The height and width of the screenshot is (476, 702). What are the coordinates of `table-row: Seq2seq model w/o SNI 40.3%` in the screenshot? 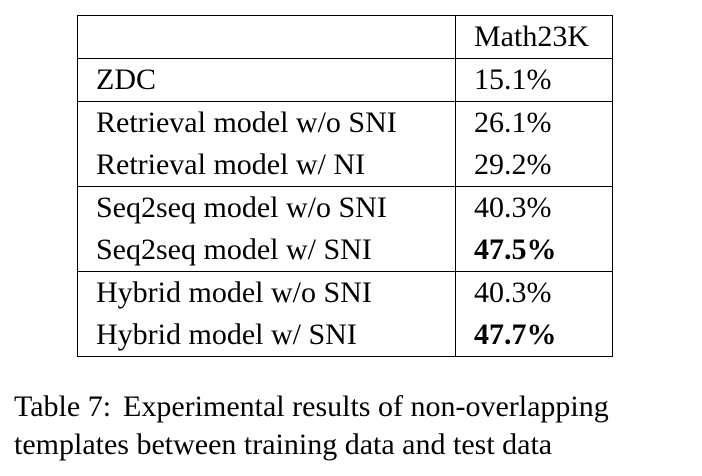 It's located at (345, 207).